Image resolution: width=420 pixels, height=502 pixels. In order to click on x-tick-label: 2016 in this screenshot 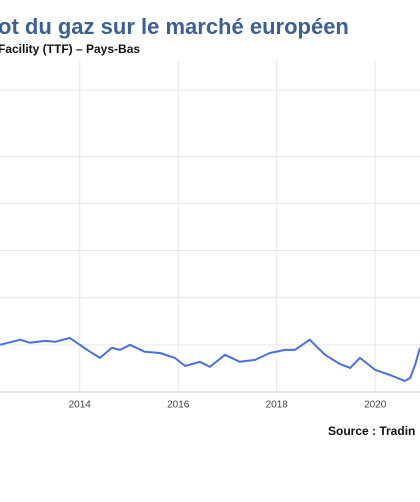, I will do `click(178, 405)`.